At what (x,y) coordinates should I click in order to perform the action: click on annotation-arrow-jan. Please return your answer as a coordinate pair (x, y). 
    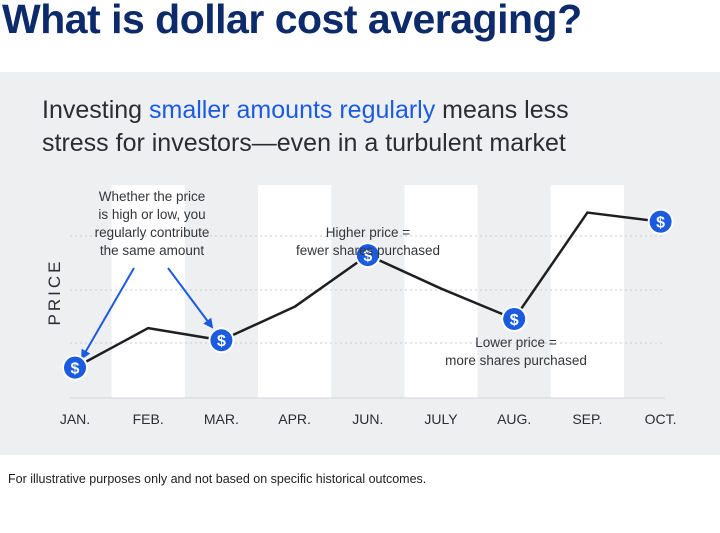
    Looking at the image, I should click on (107, 313).